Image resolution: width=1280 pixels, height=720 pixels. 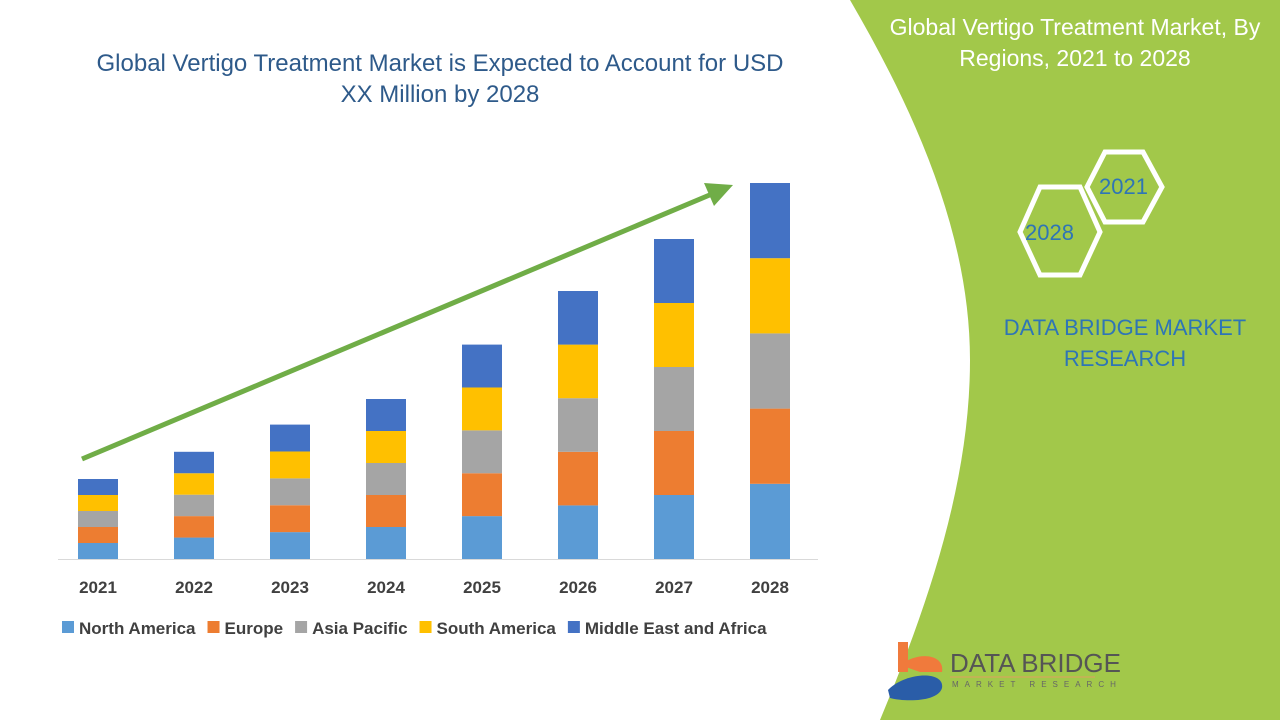 What do you see at coordinates (718, 194) in the screenshot?
I see `trend-arrow-head` at bounding box center [718, 194].